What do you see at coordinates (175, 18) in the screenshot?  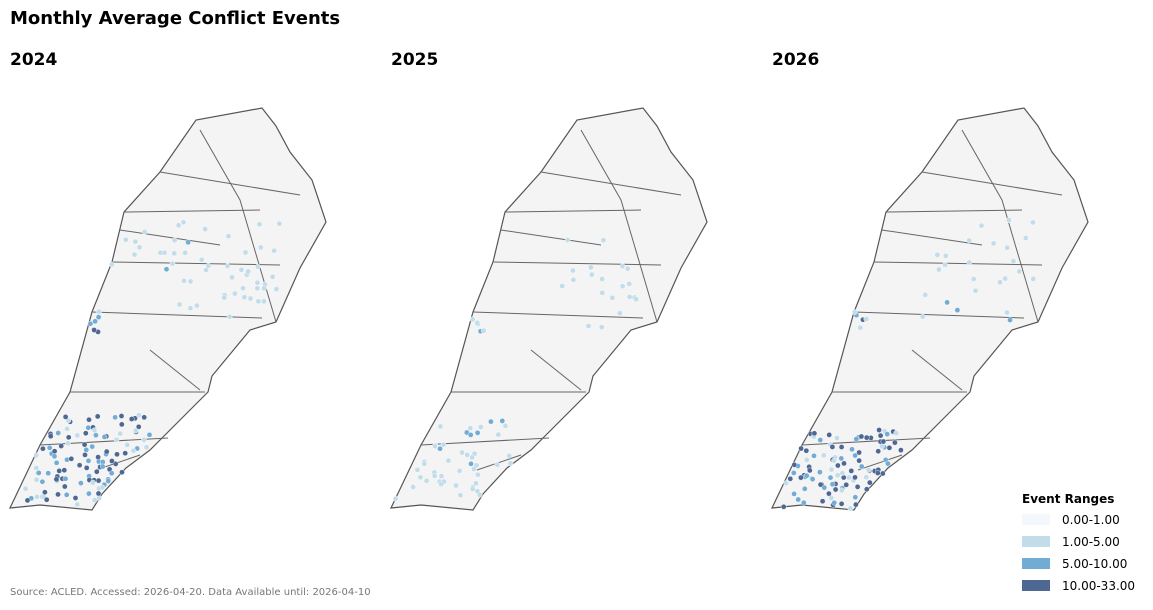 I see `figure-title: Monthly Average Conflict Events` at bounding box center [175, 18].